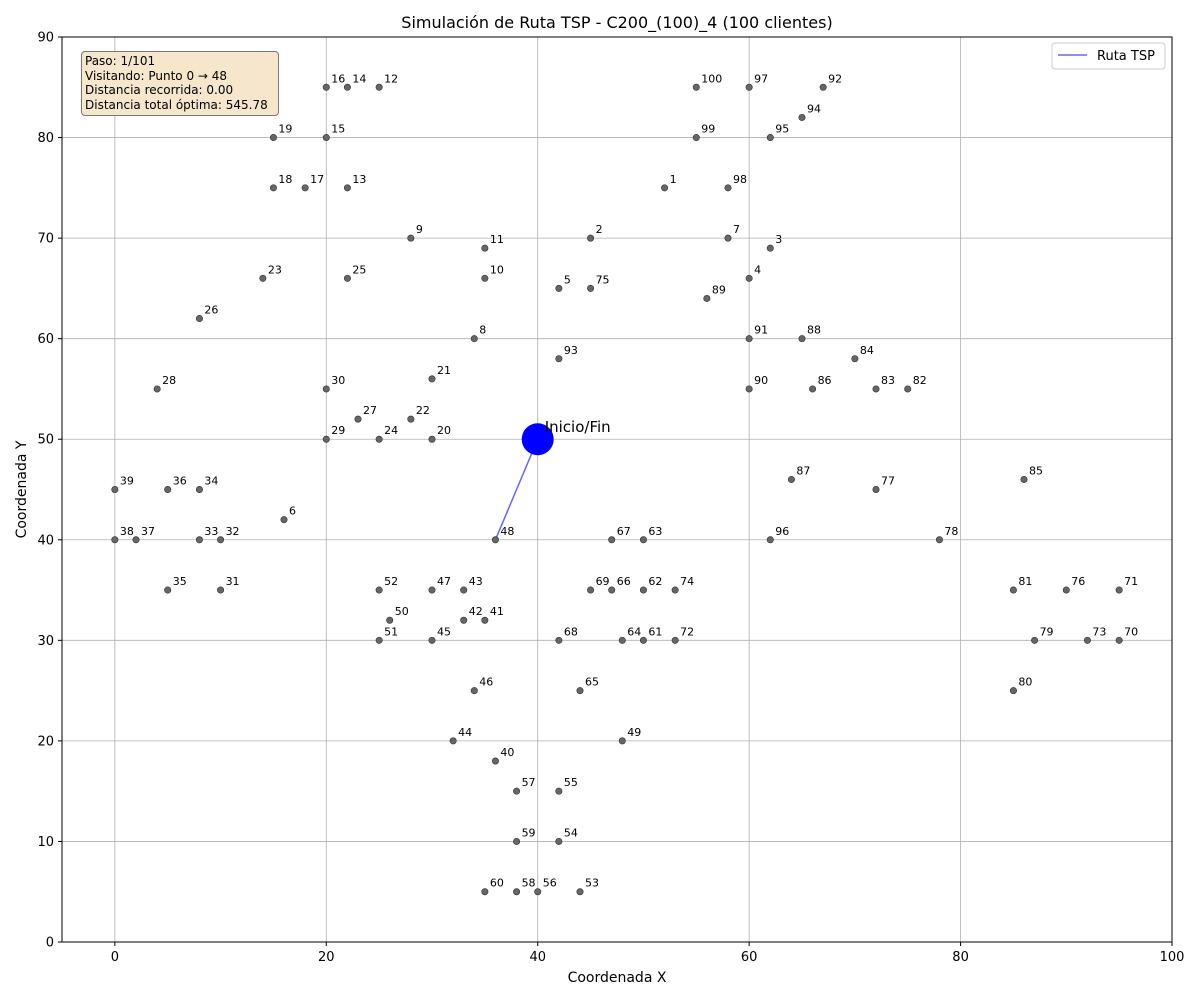  Describe the element at coordinates (736, 229) in the screenshot. I see `point-label-7: 7` at that location.